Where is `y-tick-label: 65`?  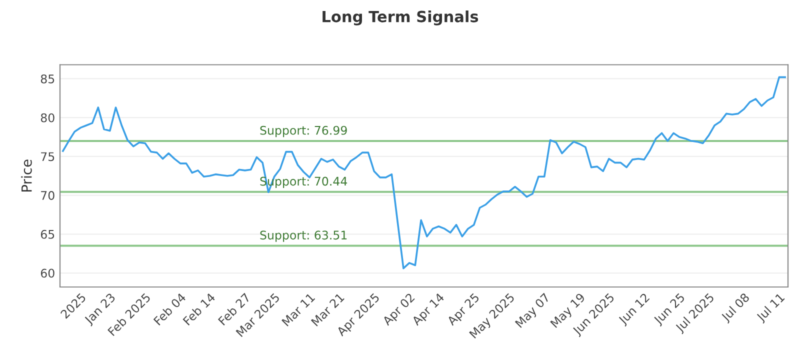 y-tick-label: 65 is located at coordinates (47, 234).